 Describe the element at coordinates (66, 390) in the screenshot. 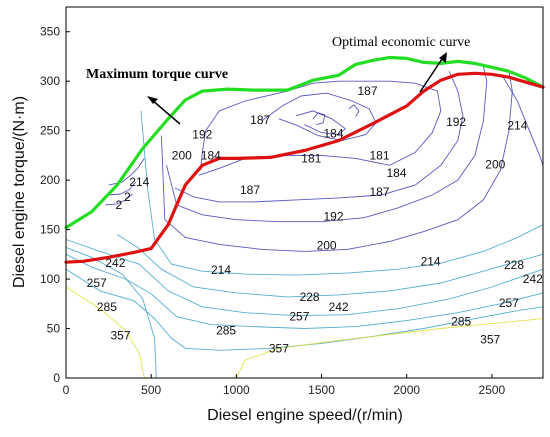

I see `x-tick-label: 0` at that location.